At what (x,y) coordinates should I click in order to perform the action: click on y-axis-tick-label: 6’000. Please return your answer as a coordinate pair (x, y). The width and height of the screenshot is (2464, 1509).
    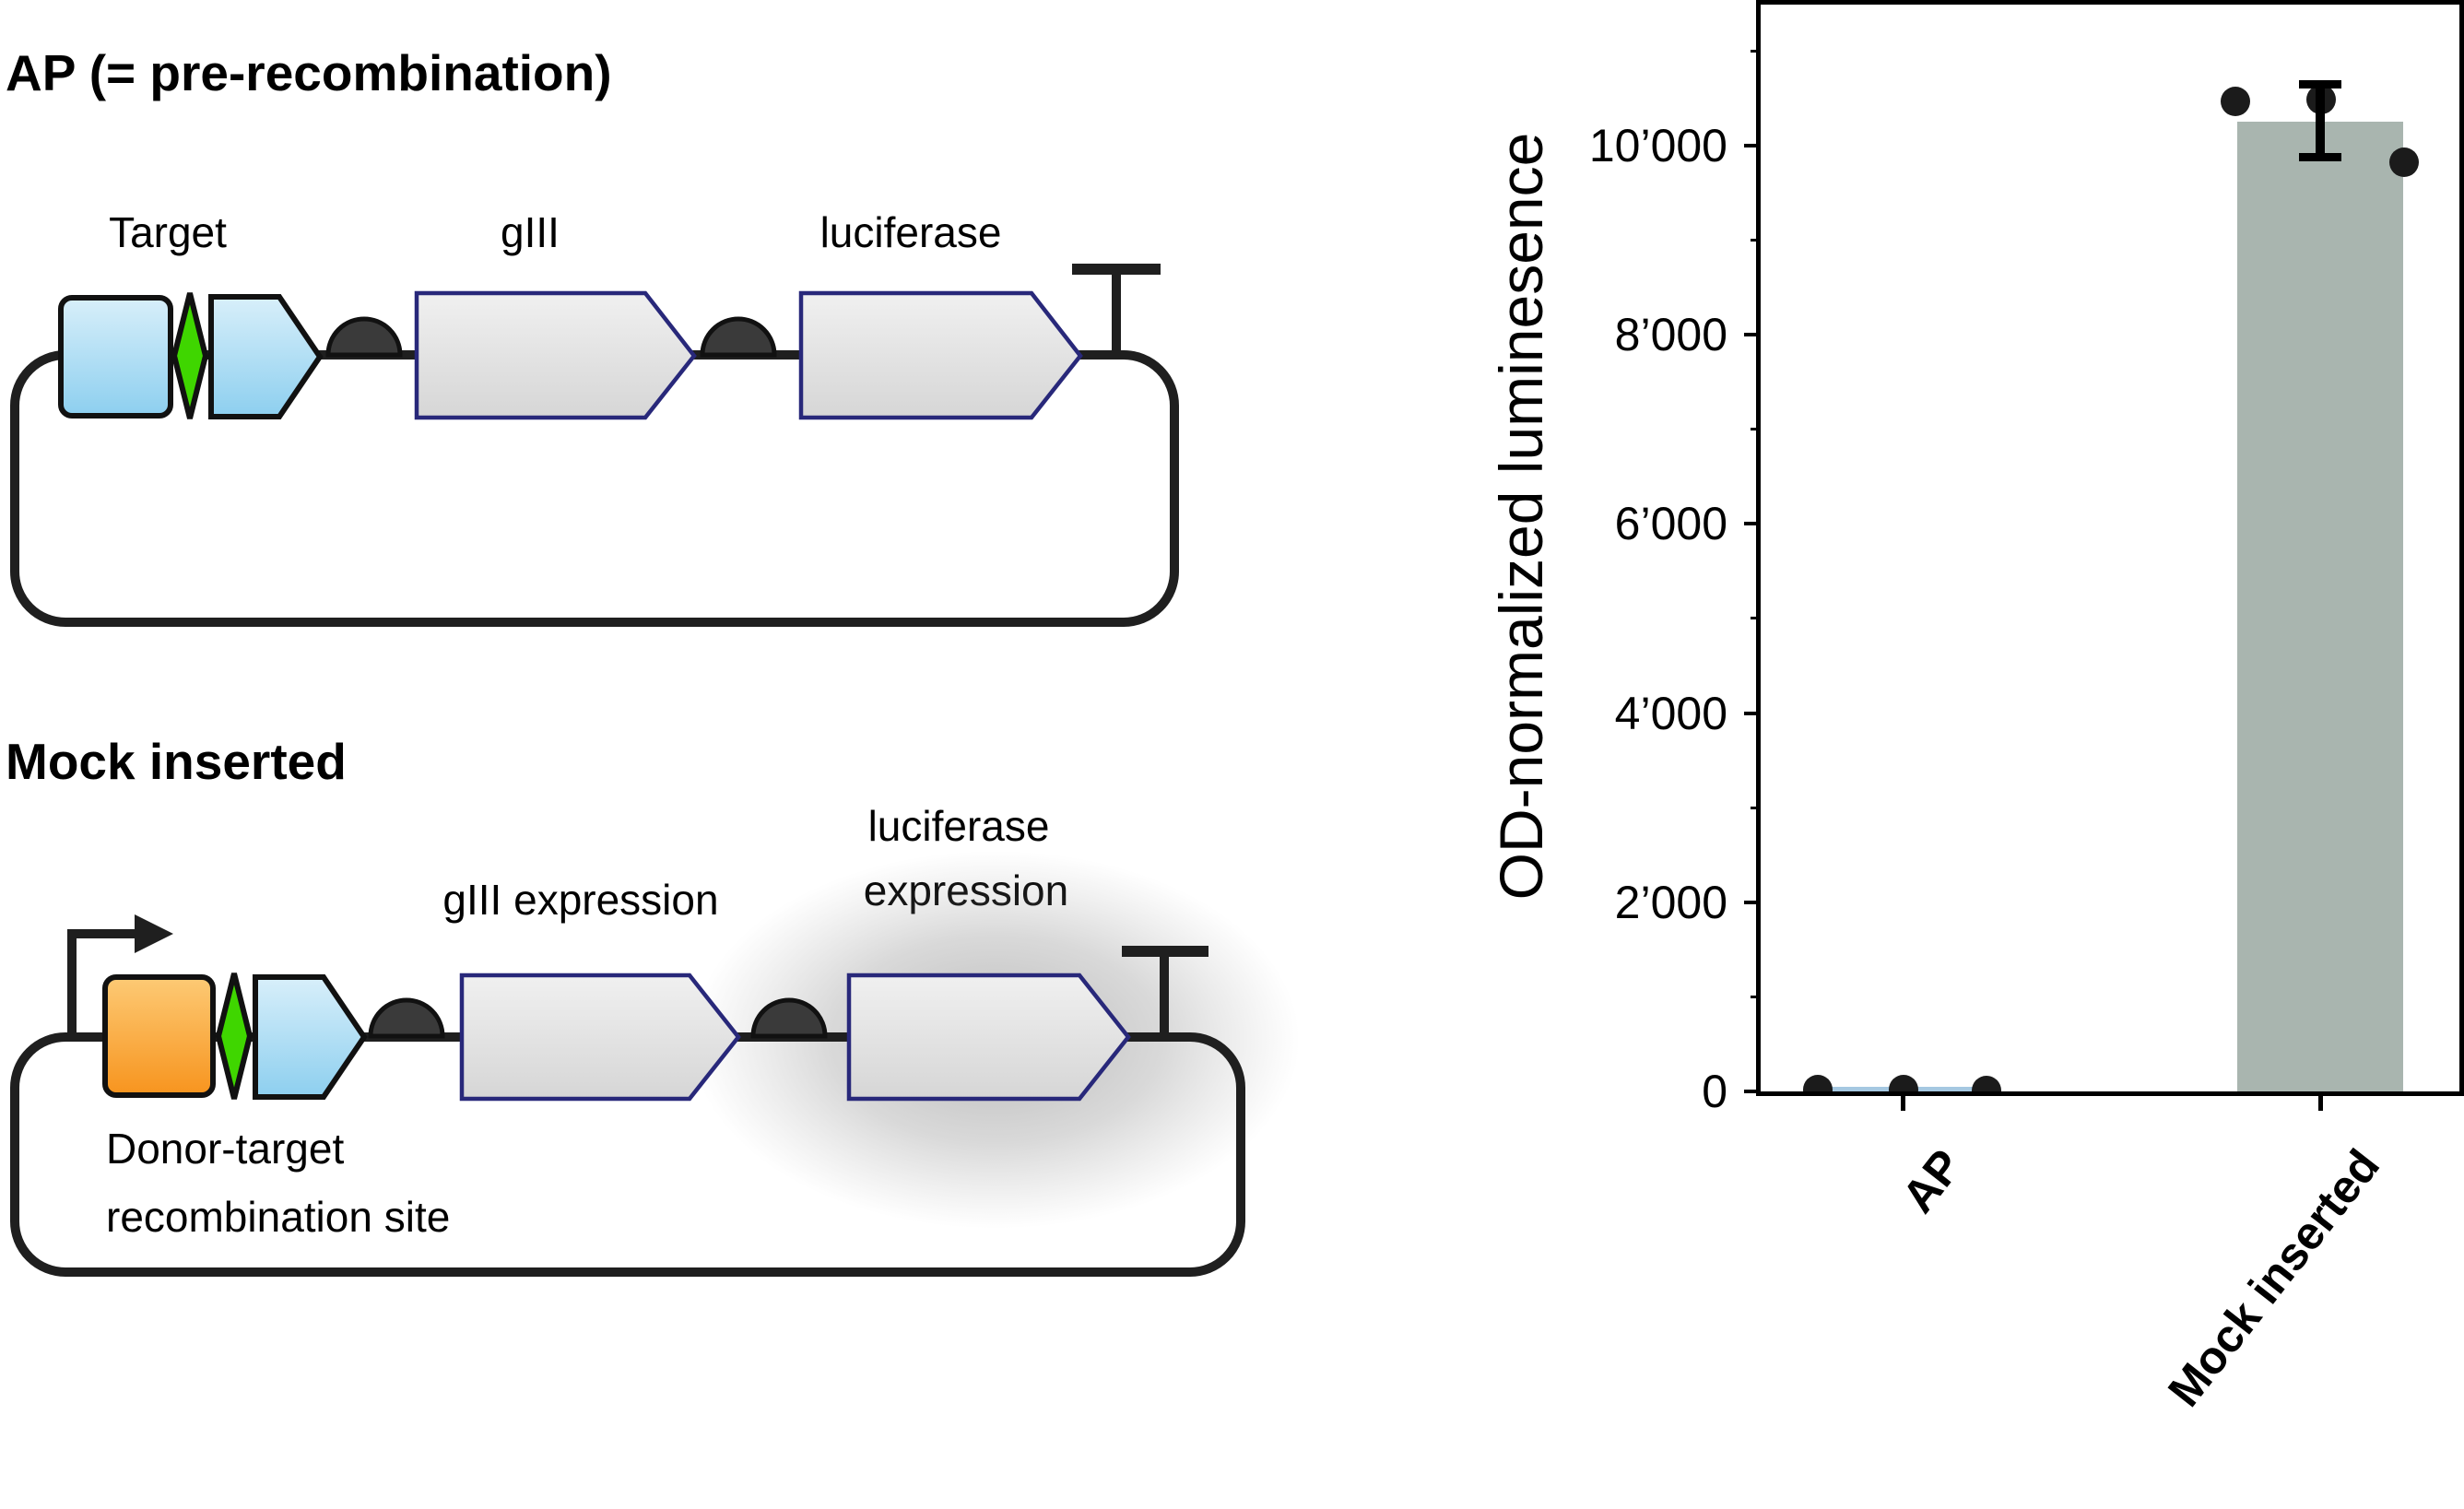
    Looking at the image, I should click on (1671, 524).